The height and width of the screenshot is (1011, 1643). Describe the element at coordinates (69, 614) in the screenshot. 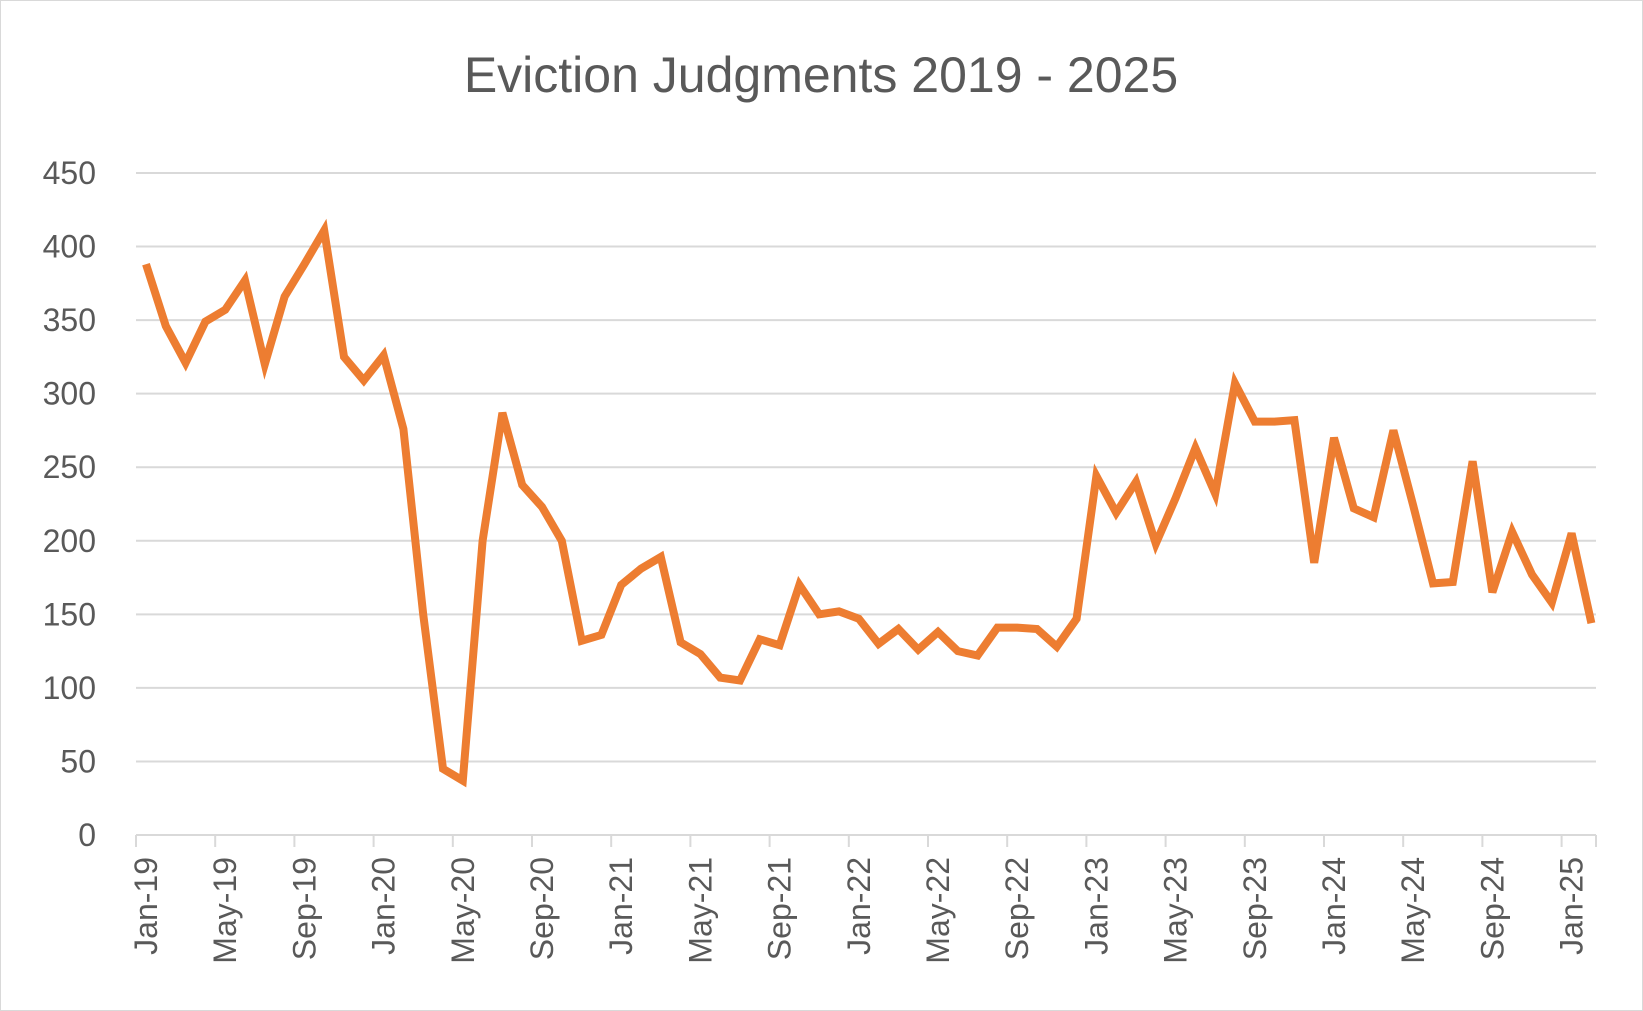

I see `y-tick-label: 150` at that location.